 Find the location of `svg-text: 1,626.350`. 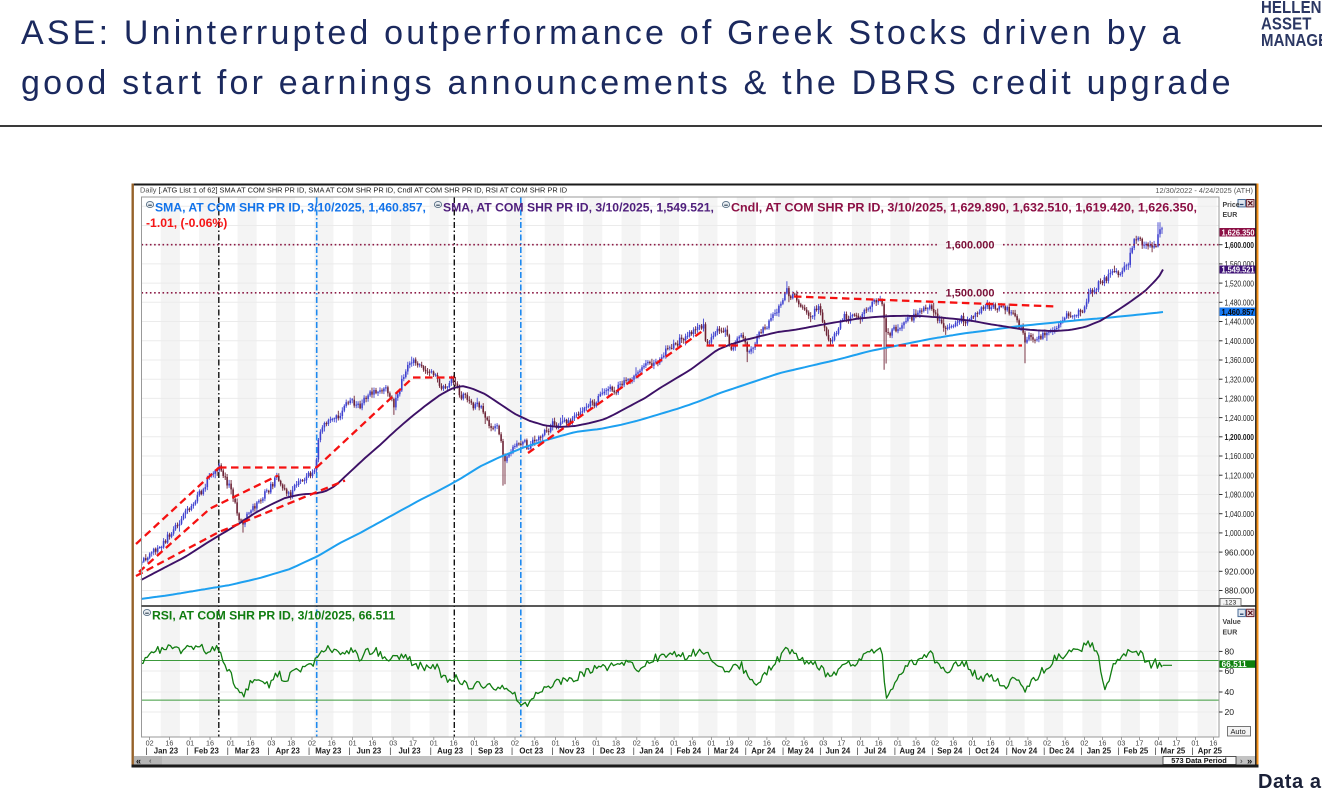

svg-text: 1,626.350 is located at coordinates (1238, 232).